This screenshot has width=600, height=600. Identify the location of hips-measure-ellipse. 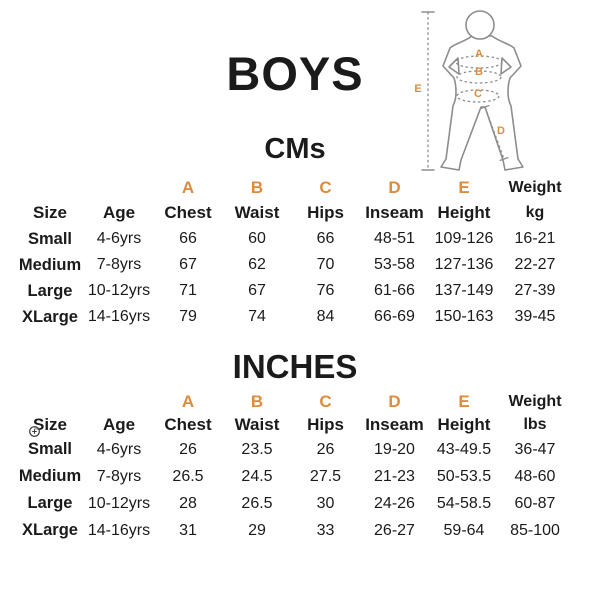
(478, 96).